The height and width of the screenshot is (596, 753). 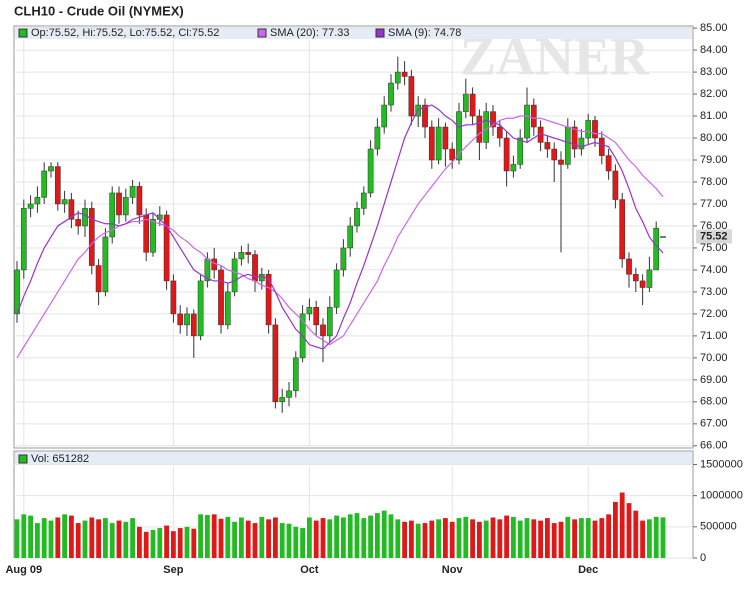 What do you see at coordinates (714, 138) in the screenshot?
I see `y-tick-label: 80.00` at bounding box center [714, 138].